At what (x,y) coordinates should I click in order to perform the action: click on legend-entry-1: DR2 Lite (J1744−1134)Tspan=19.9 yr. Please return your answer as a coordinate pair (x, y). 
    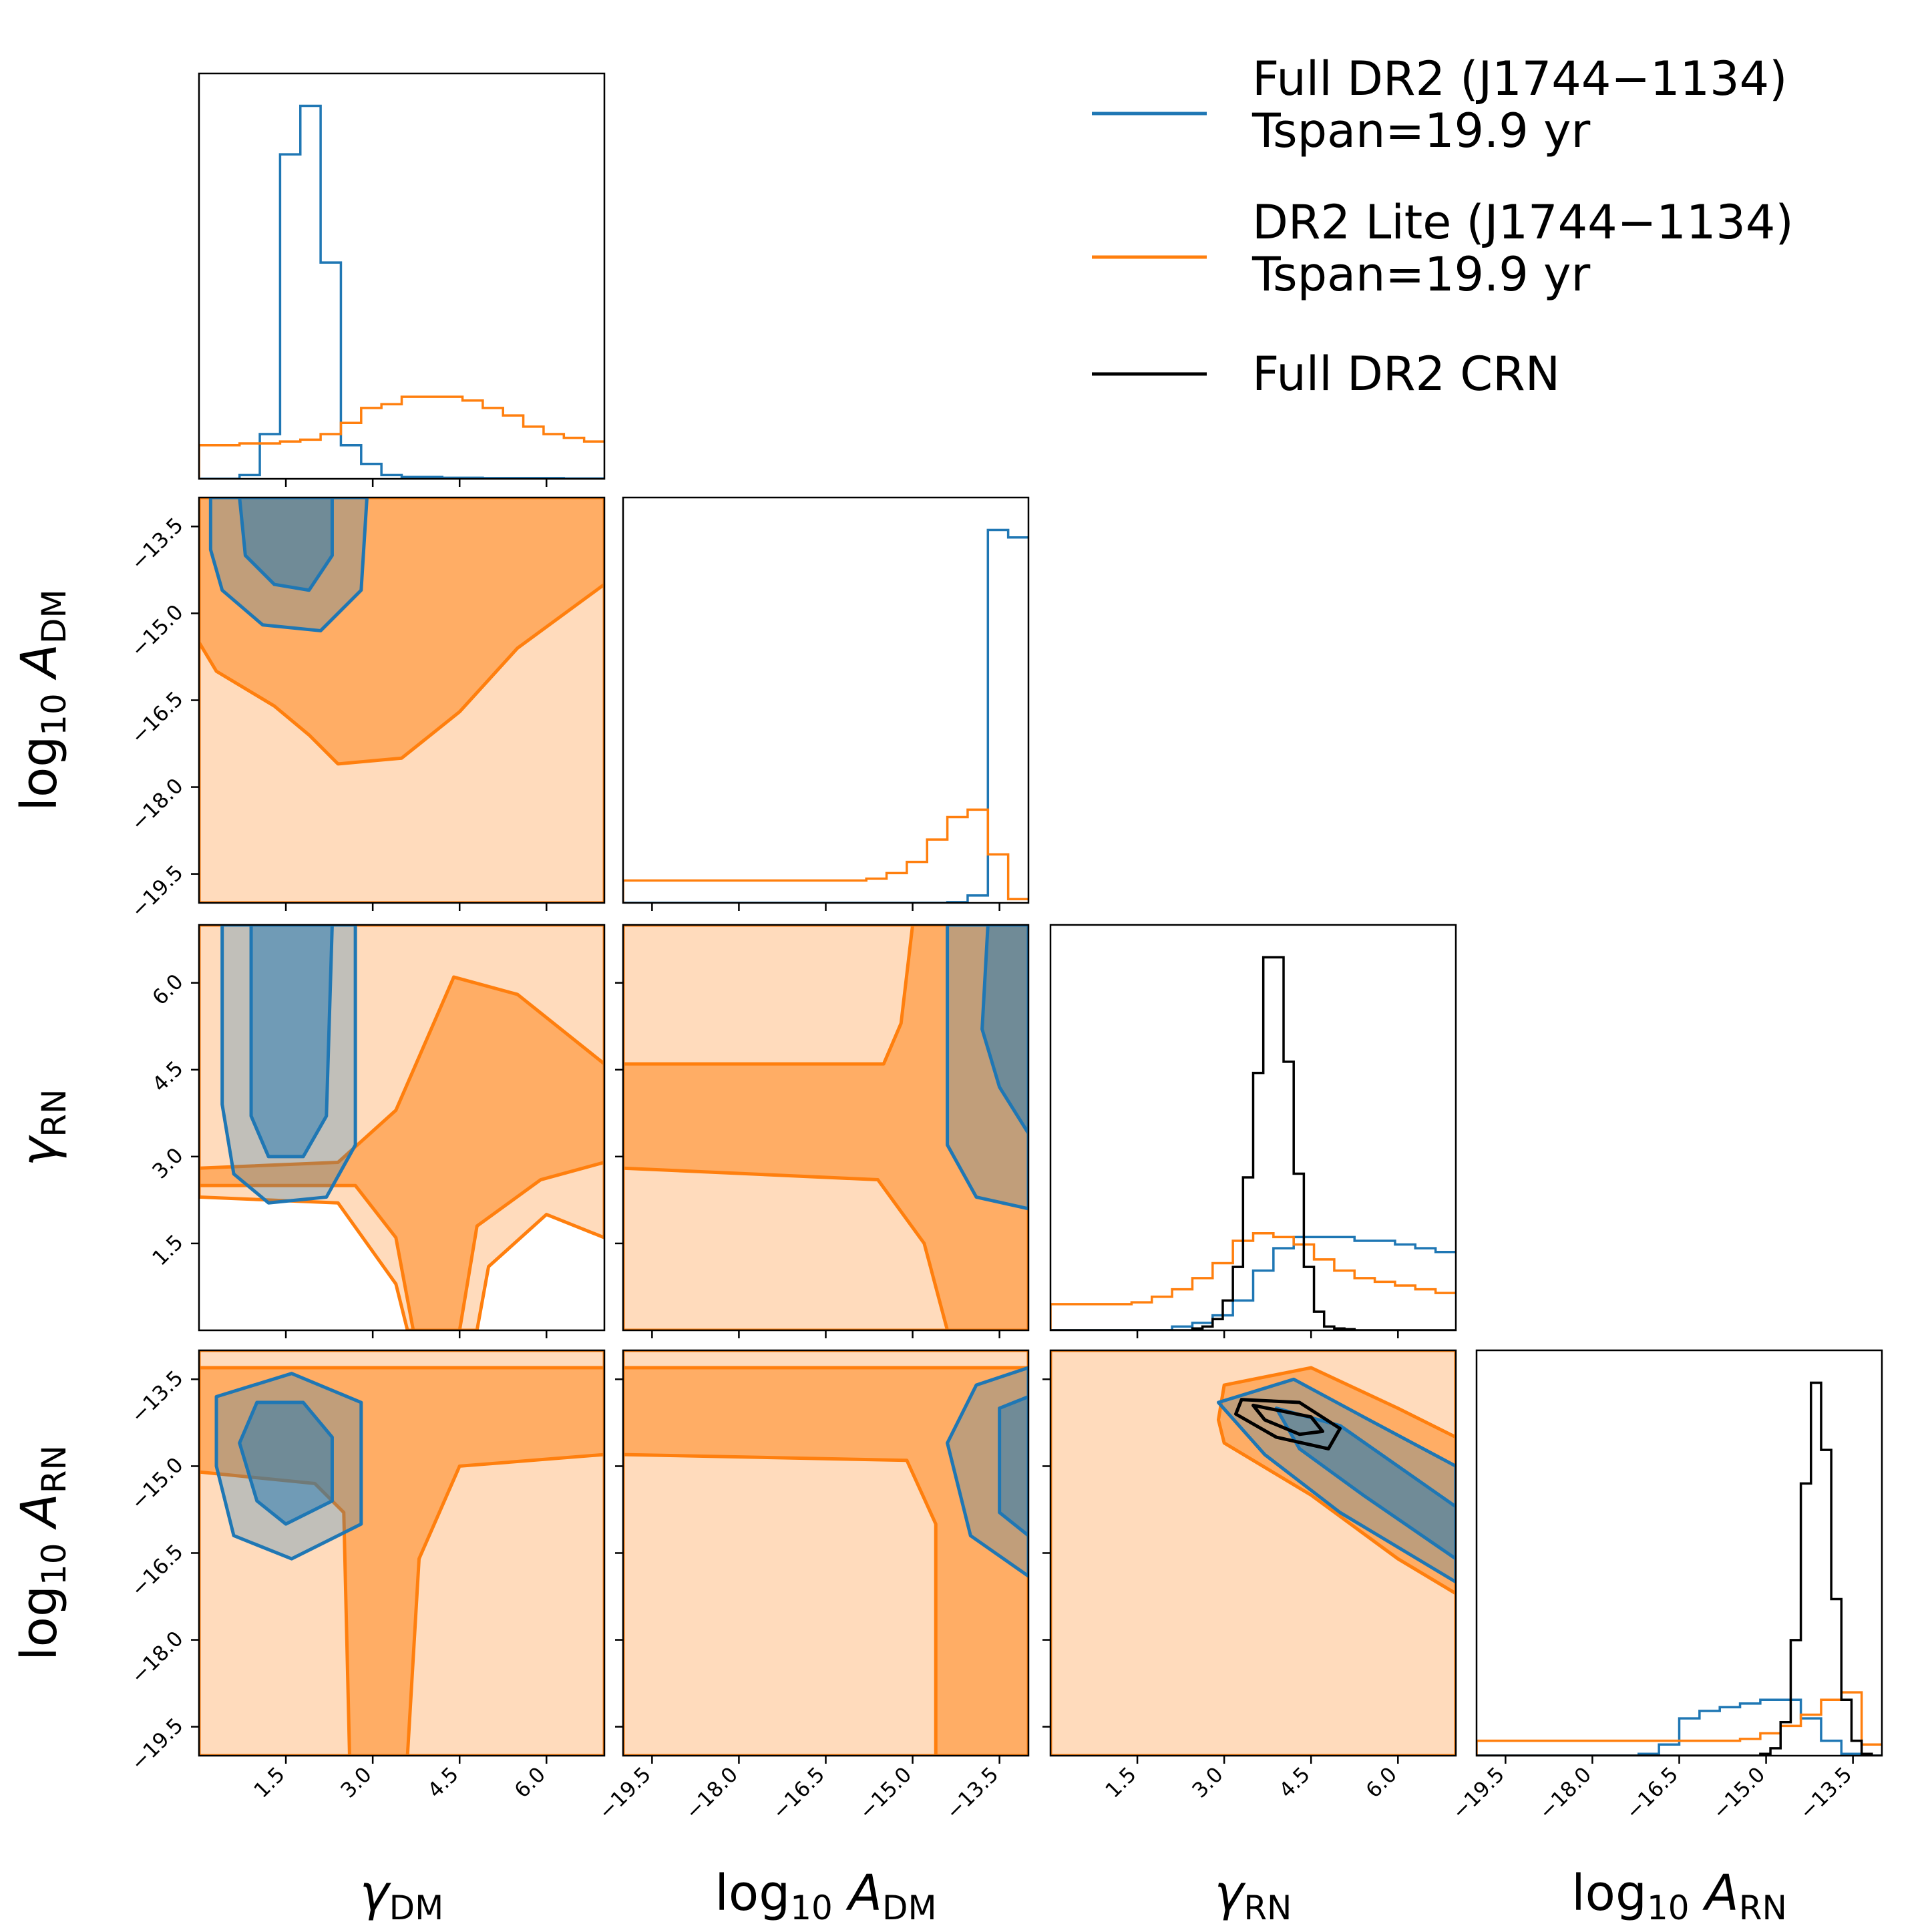
    Looking at the image, I should click on (1443, 248).